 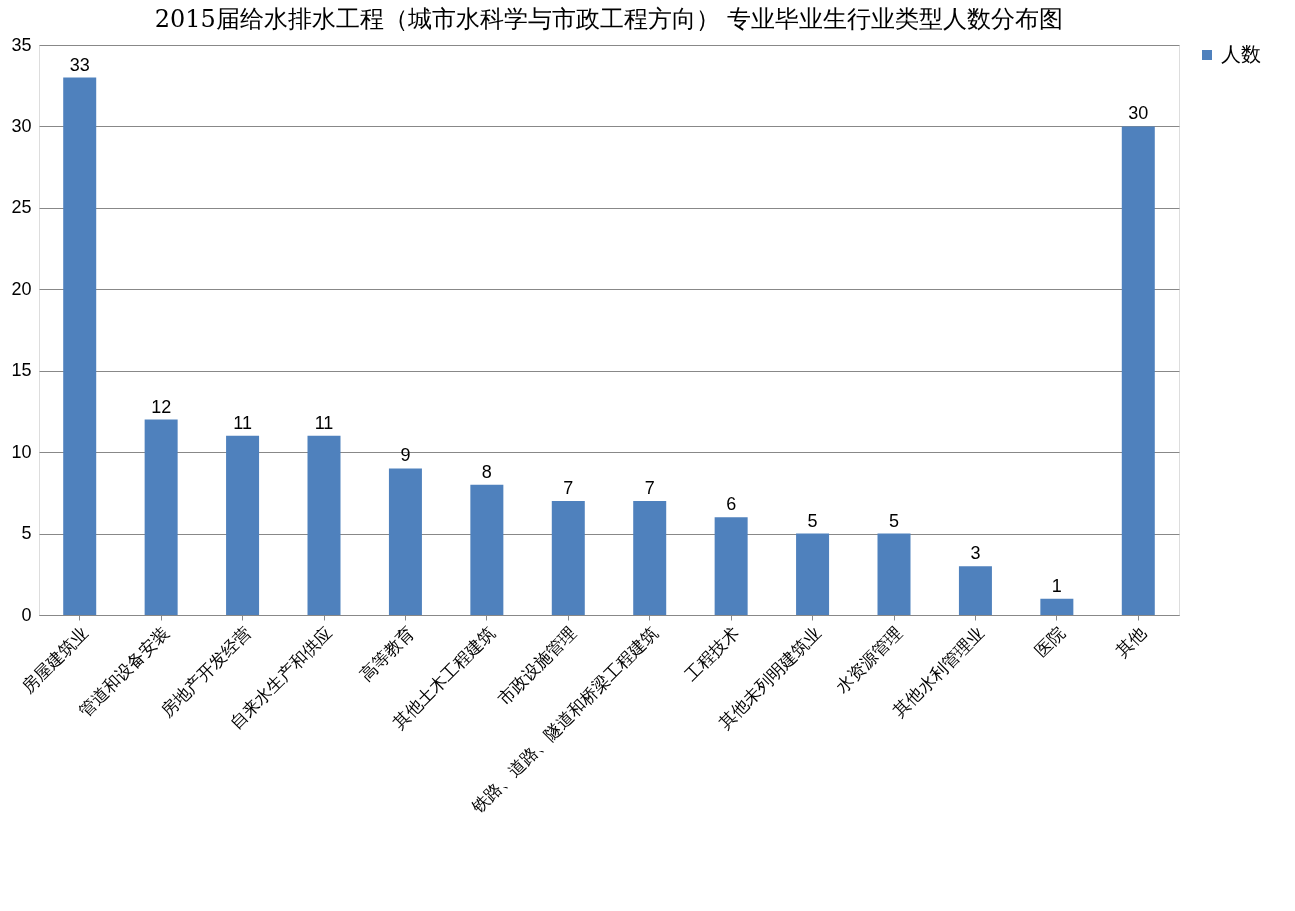 I want to click on x-tick-label: 高等教育, so click(x=386, y=653).